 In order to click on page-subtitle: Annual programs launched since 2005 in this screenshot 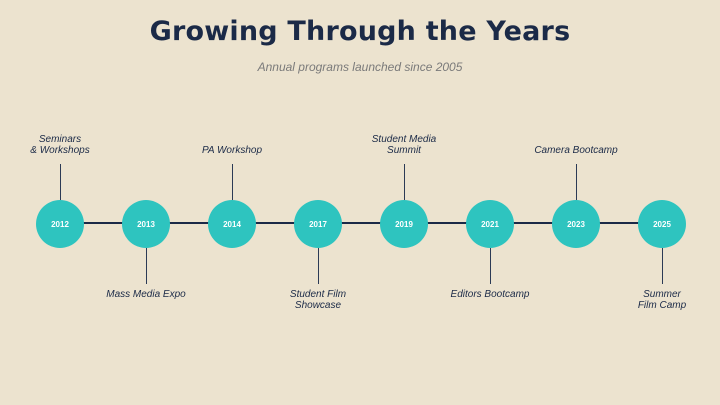, I will do `click(360, 67)`.